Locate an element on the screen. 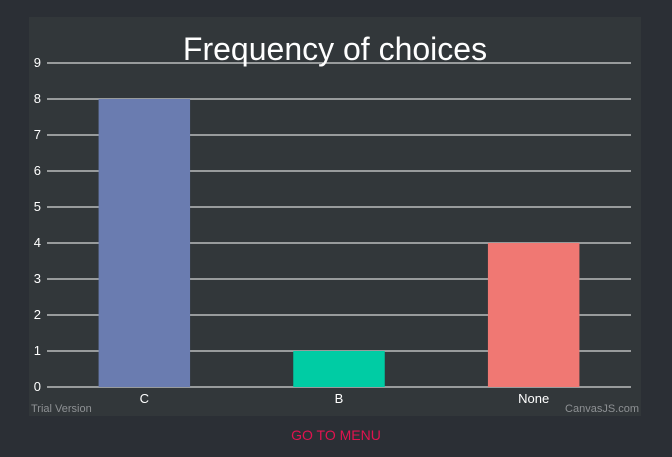  y-tick-label: 6 is located at coordinates (37, 170).